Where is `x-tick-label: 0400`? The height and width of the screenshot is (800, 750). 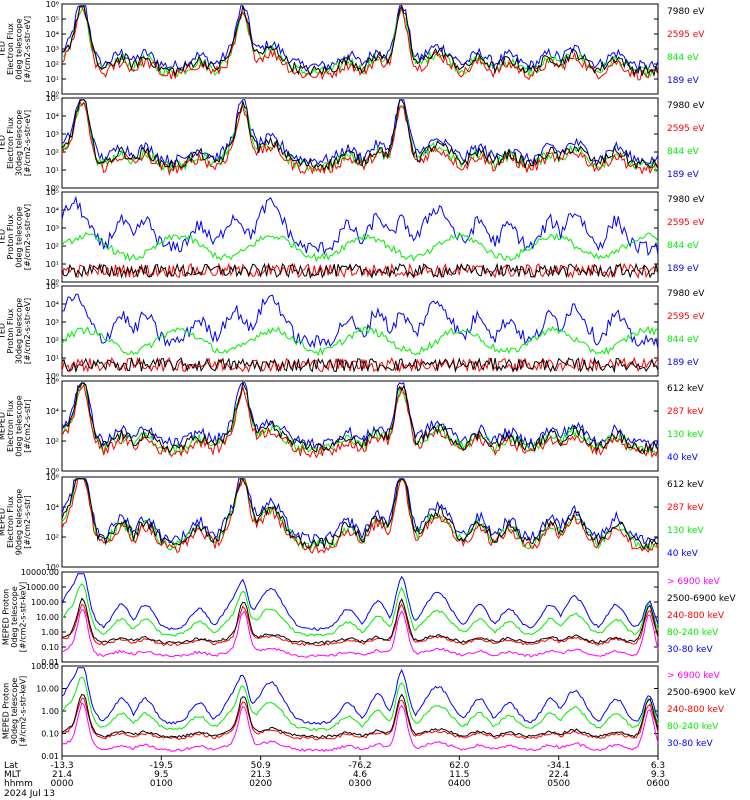
x-tick-label: 0400 is located at coordinates (459, 784).